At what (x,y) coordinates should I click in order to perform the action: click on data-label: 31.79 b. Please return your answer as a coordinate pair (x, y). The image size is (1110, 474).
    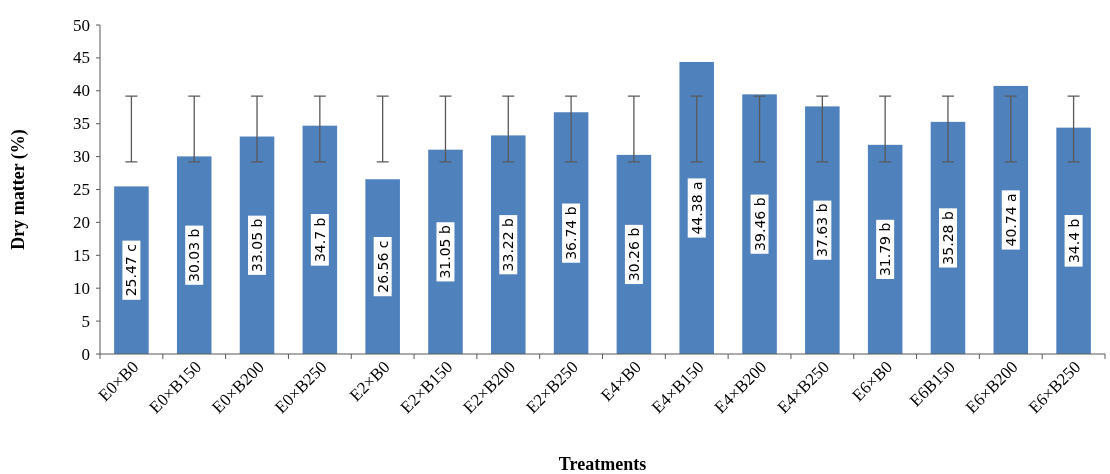
    Looking at the image, I should click on (885, 249).